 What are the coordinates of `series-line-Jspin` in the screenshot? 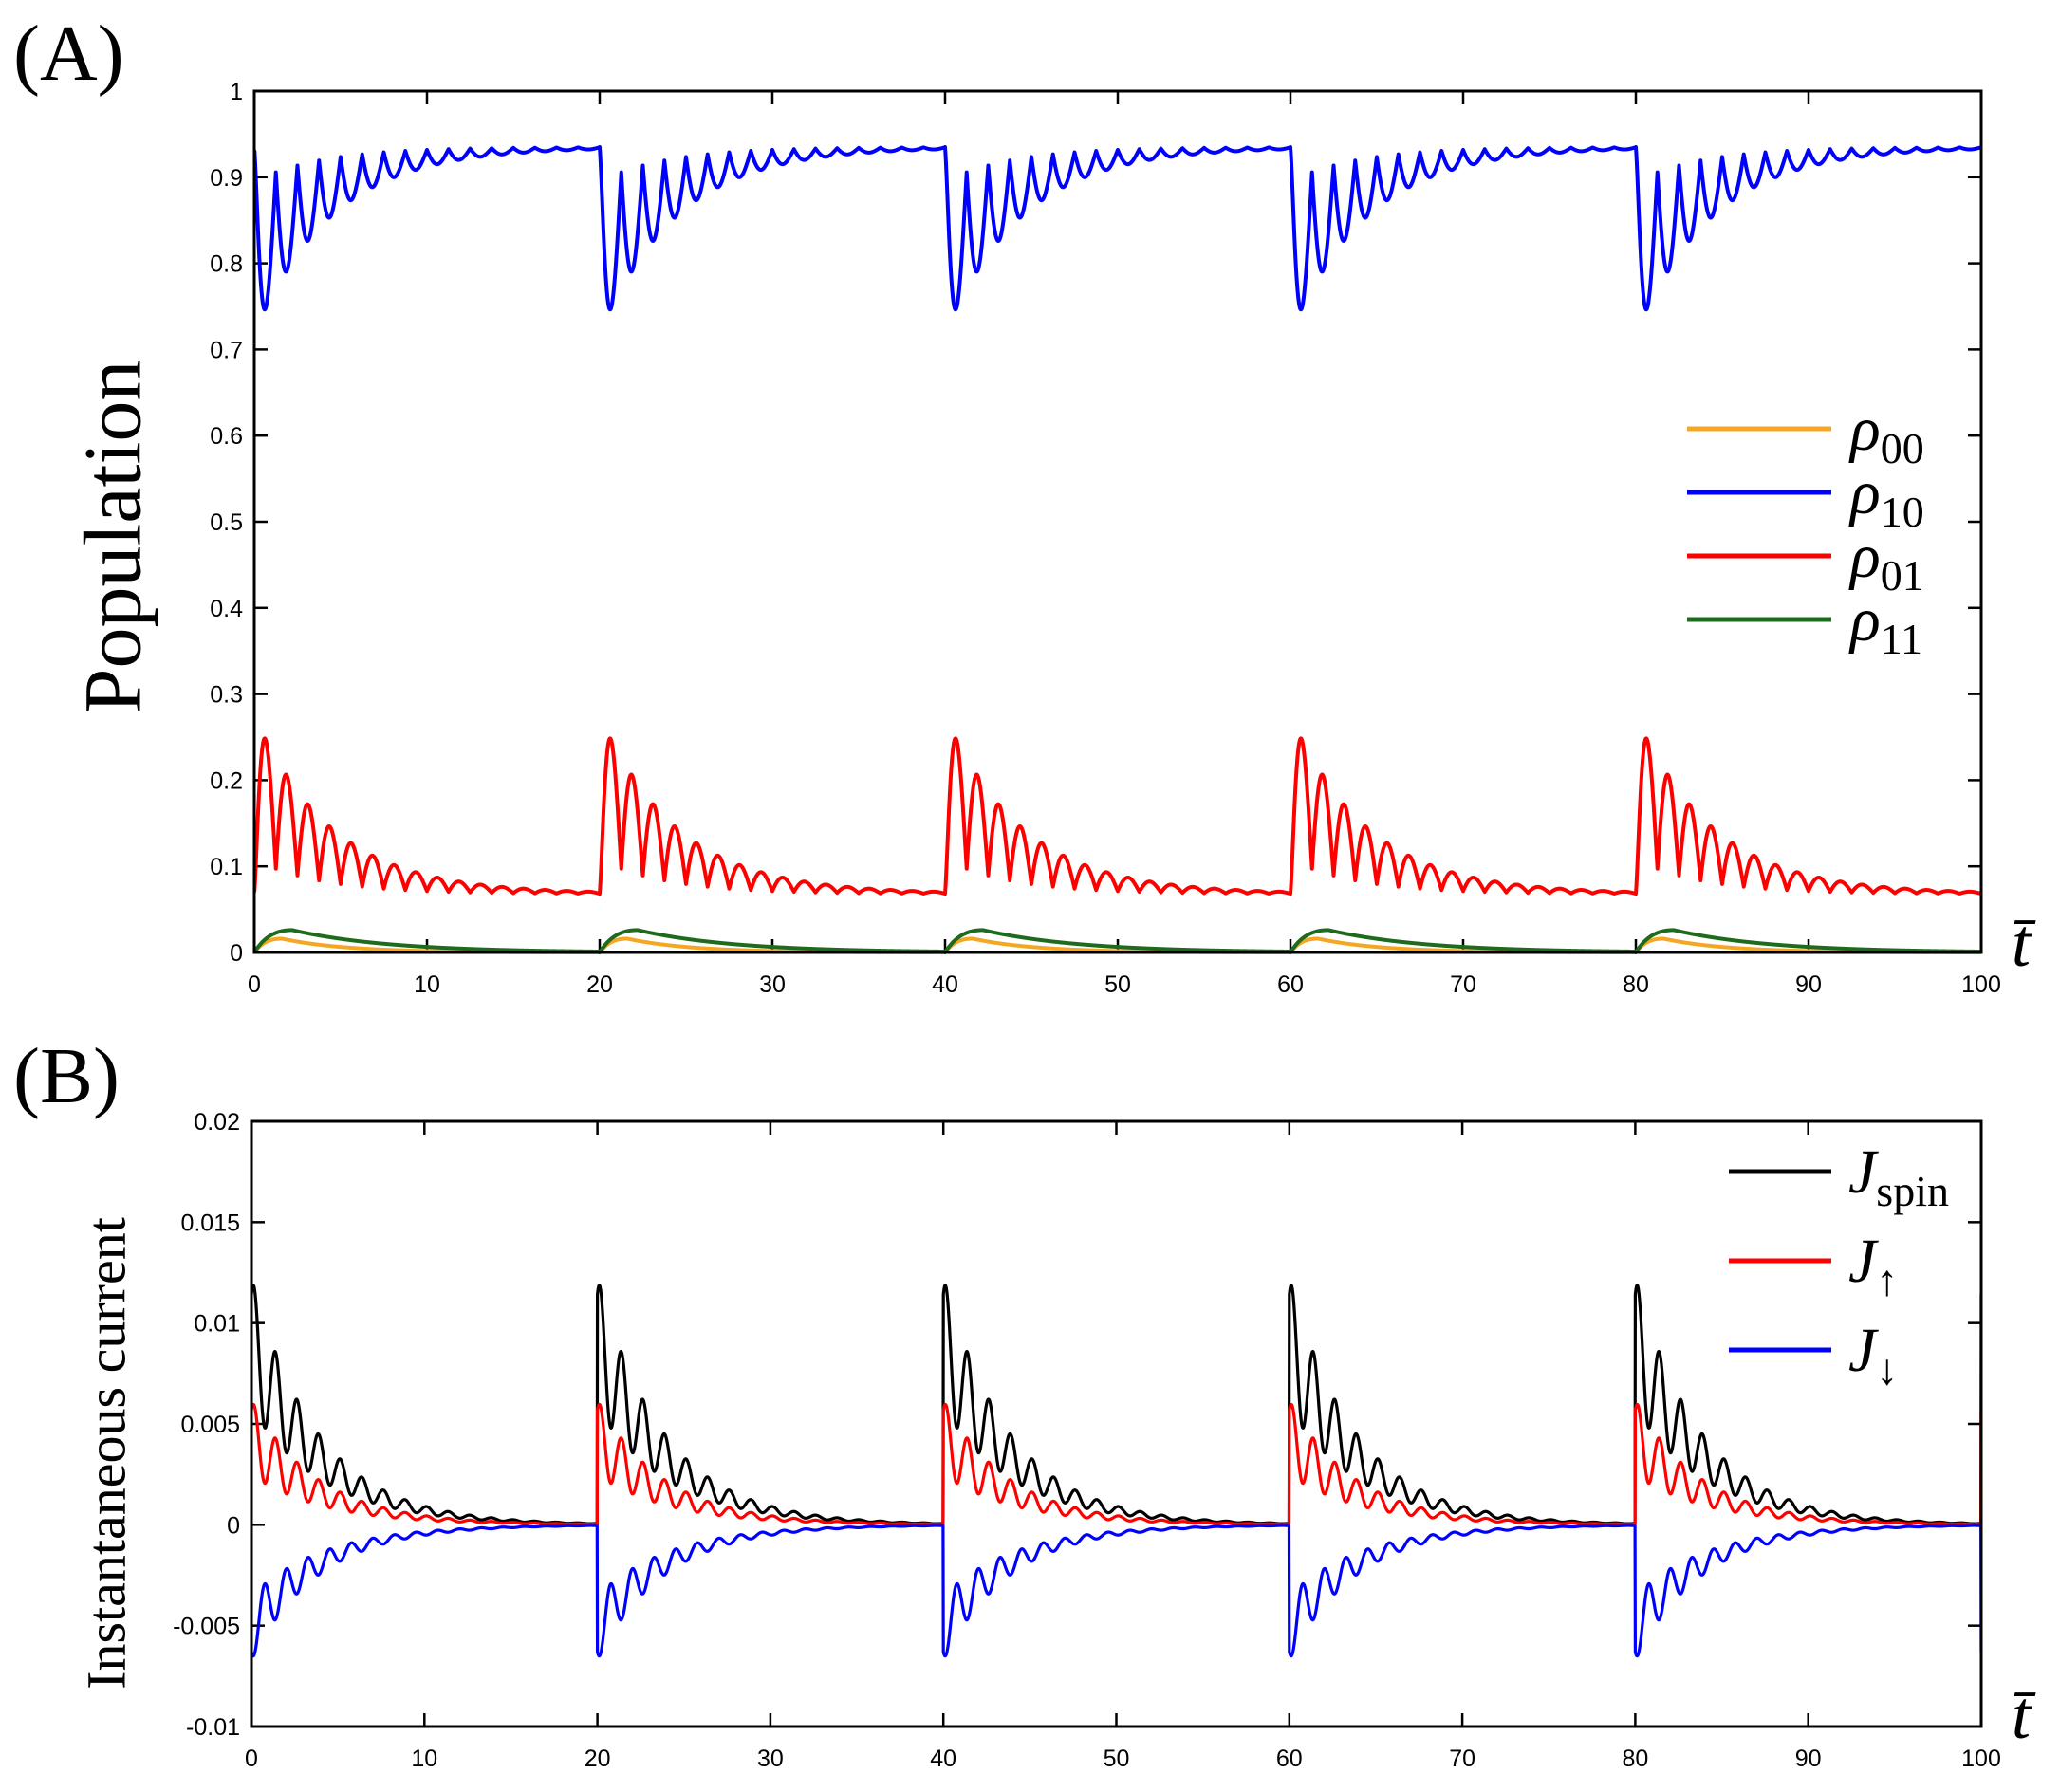 It's located at (1116, 1404).